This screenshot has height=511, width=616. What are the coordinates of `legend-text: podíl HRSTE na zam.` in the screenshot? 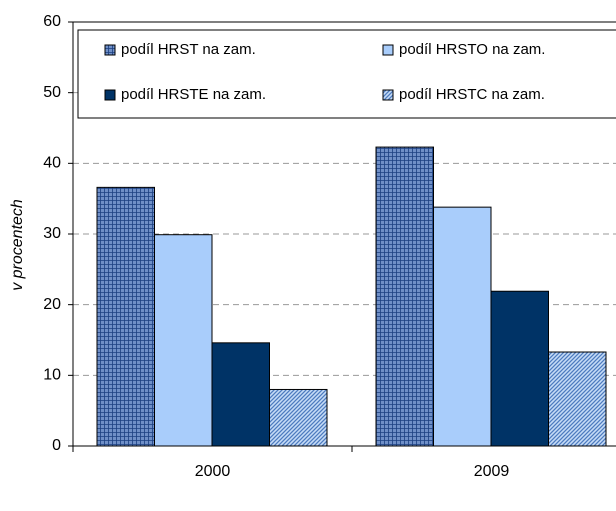 It's located at (193, 94).